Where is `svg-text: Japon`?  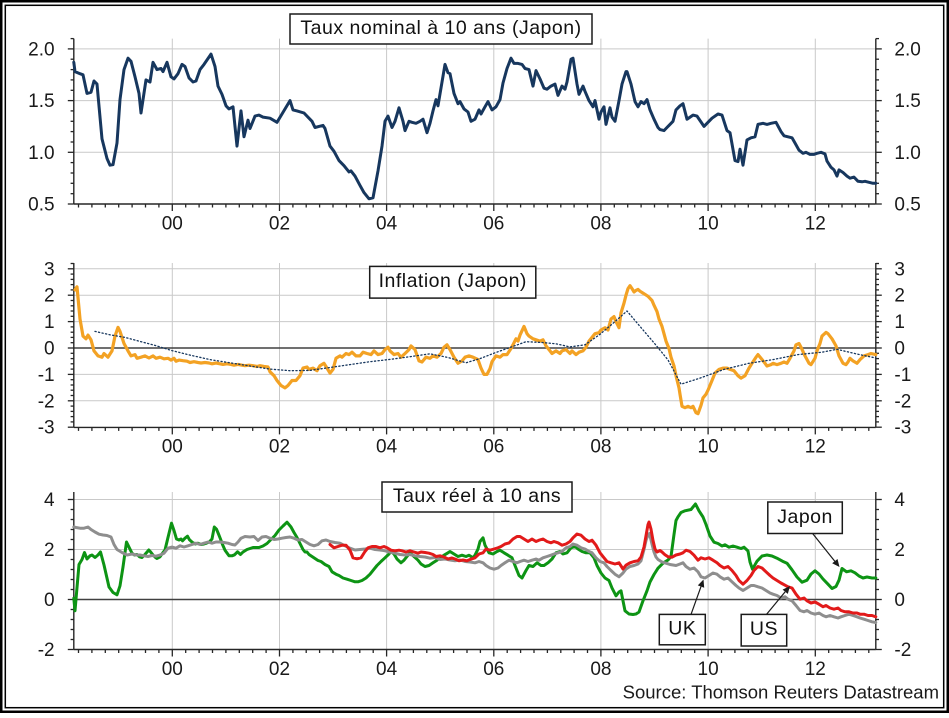
svg-text: Japon is located at coordinates (805, 517).